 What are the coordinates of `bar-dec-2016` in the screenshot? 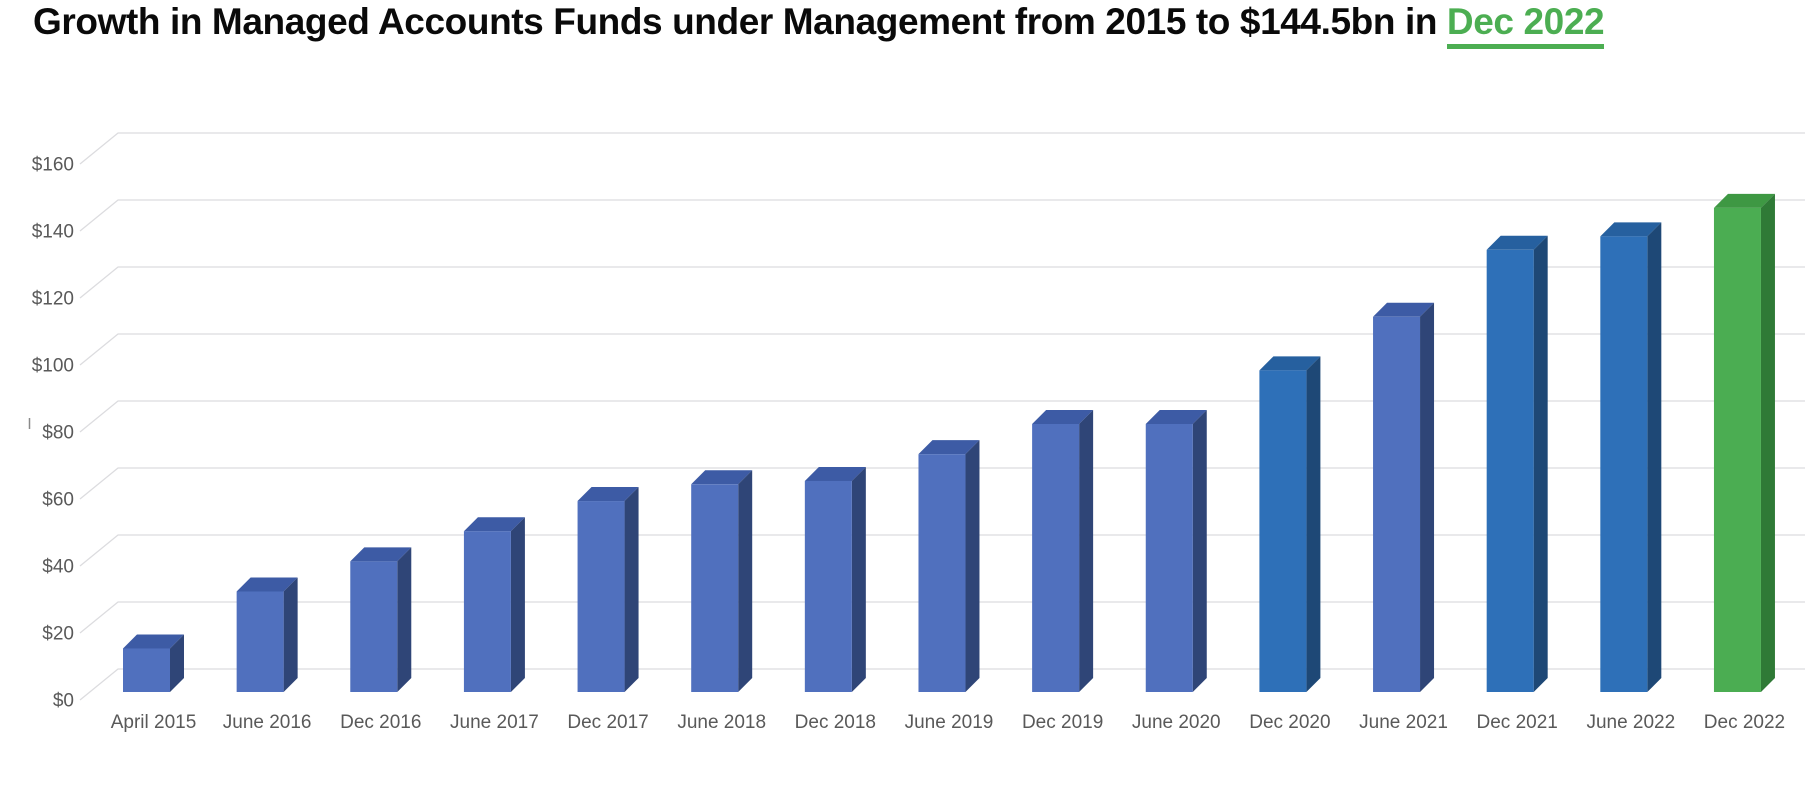 It's located at (381, 619).